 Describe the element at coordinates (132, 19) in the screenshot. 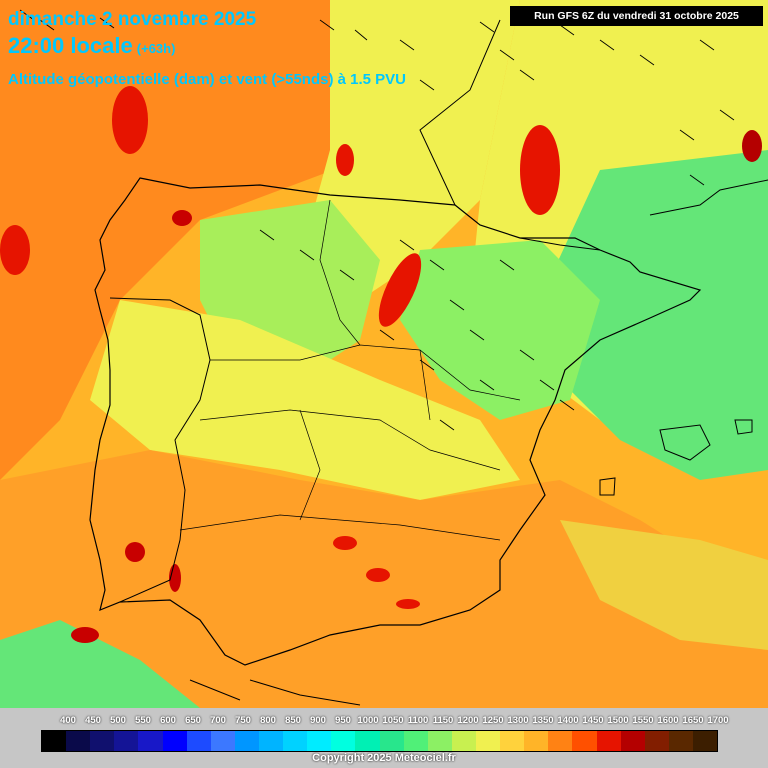

I see `forecast-date: dimanche 2 novembre 2025` at that location.